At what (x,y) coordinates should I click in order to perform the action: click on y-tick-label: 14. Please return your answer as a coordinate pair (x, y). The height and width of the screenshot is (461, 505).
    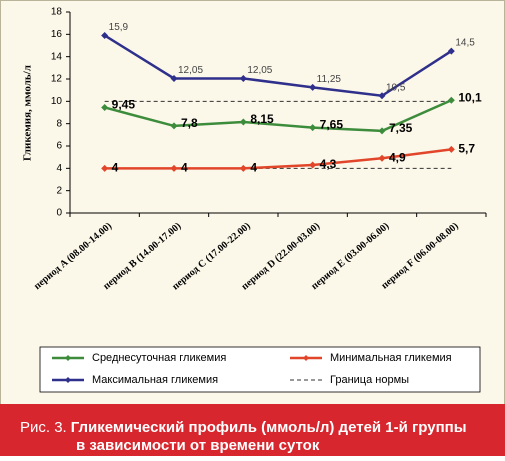
    Looking at the image, I should click on (57, 56).